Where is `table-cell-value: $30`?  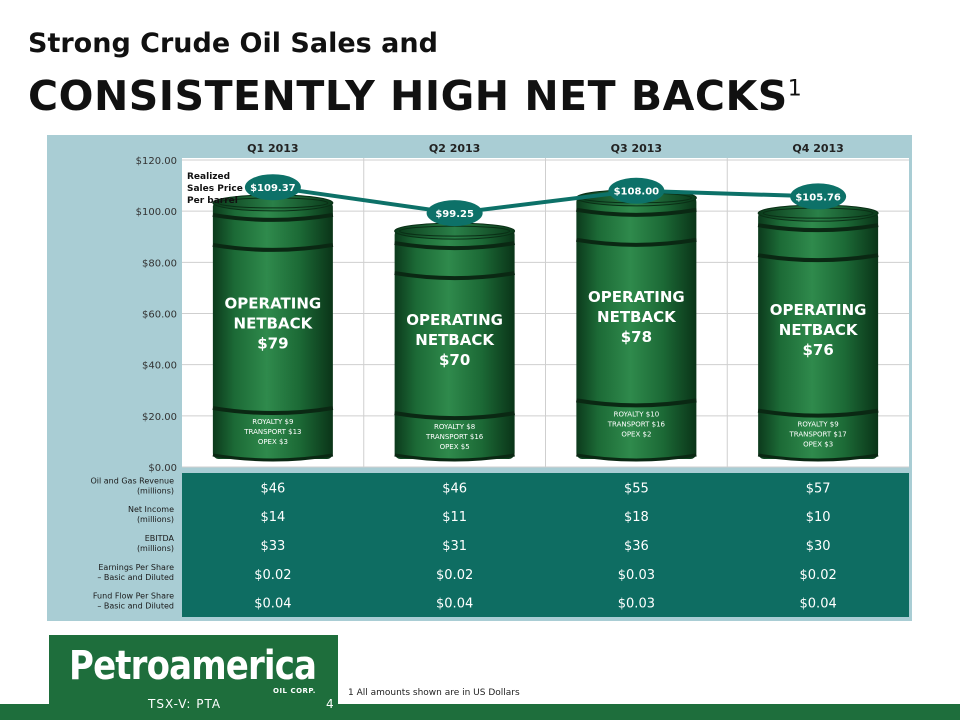
table-cell-value: $30 is located at coordinates (818, 546).